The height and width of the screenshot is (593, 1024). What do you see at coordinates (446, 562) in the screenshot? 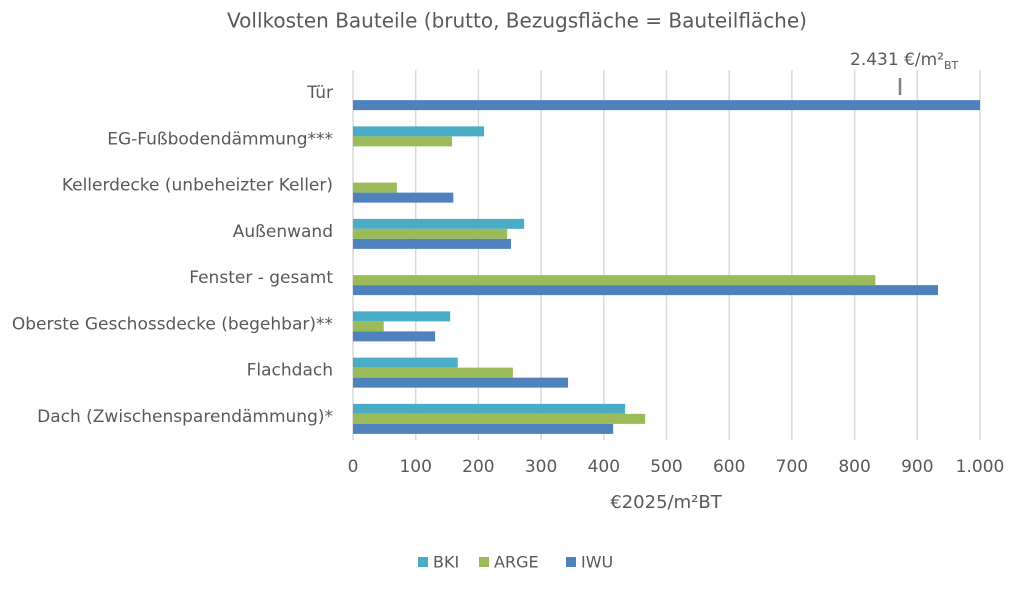
I see `legend-label: BKI` at bounding box center [446, 562].